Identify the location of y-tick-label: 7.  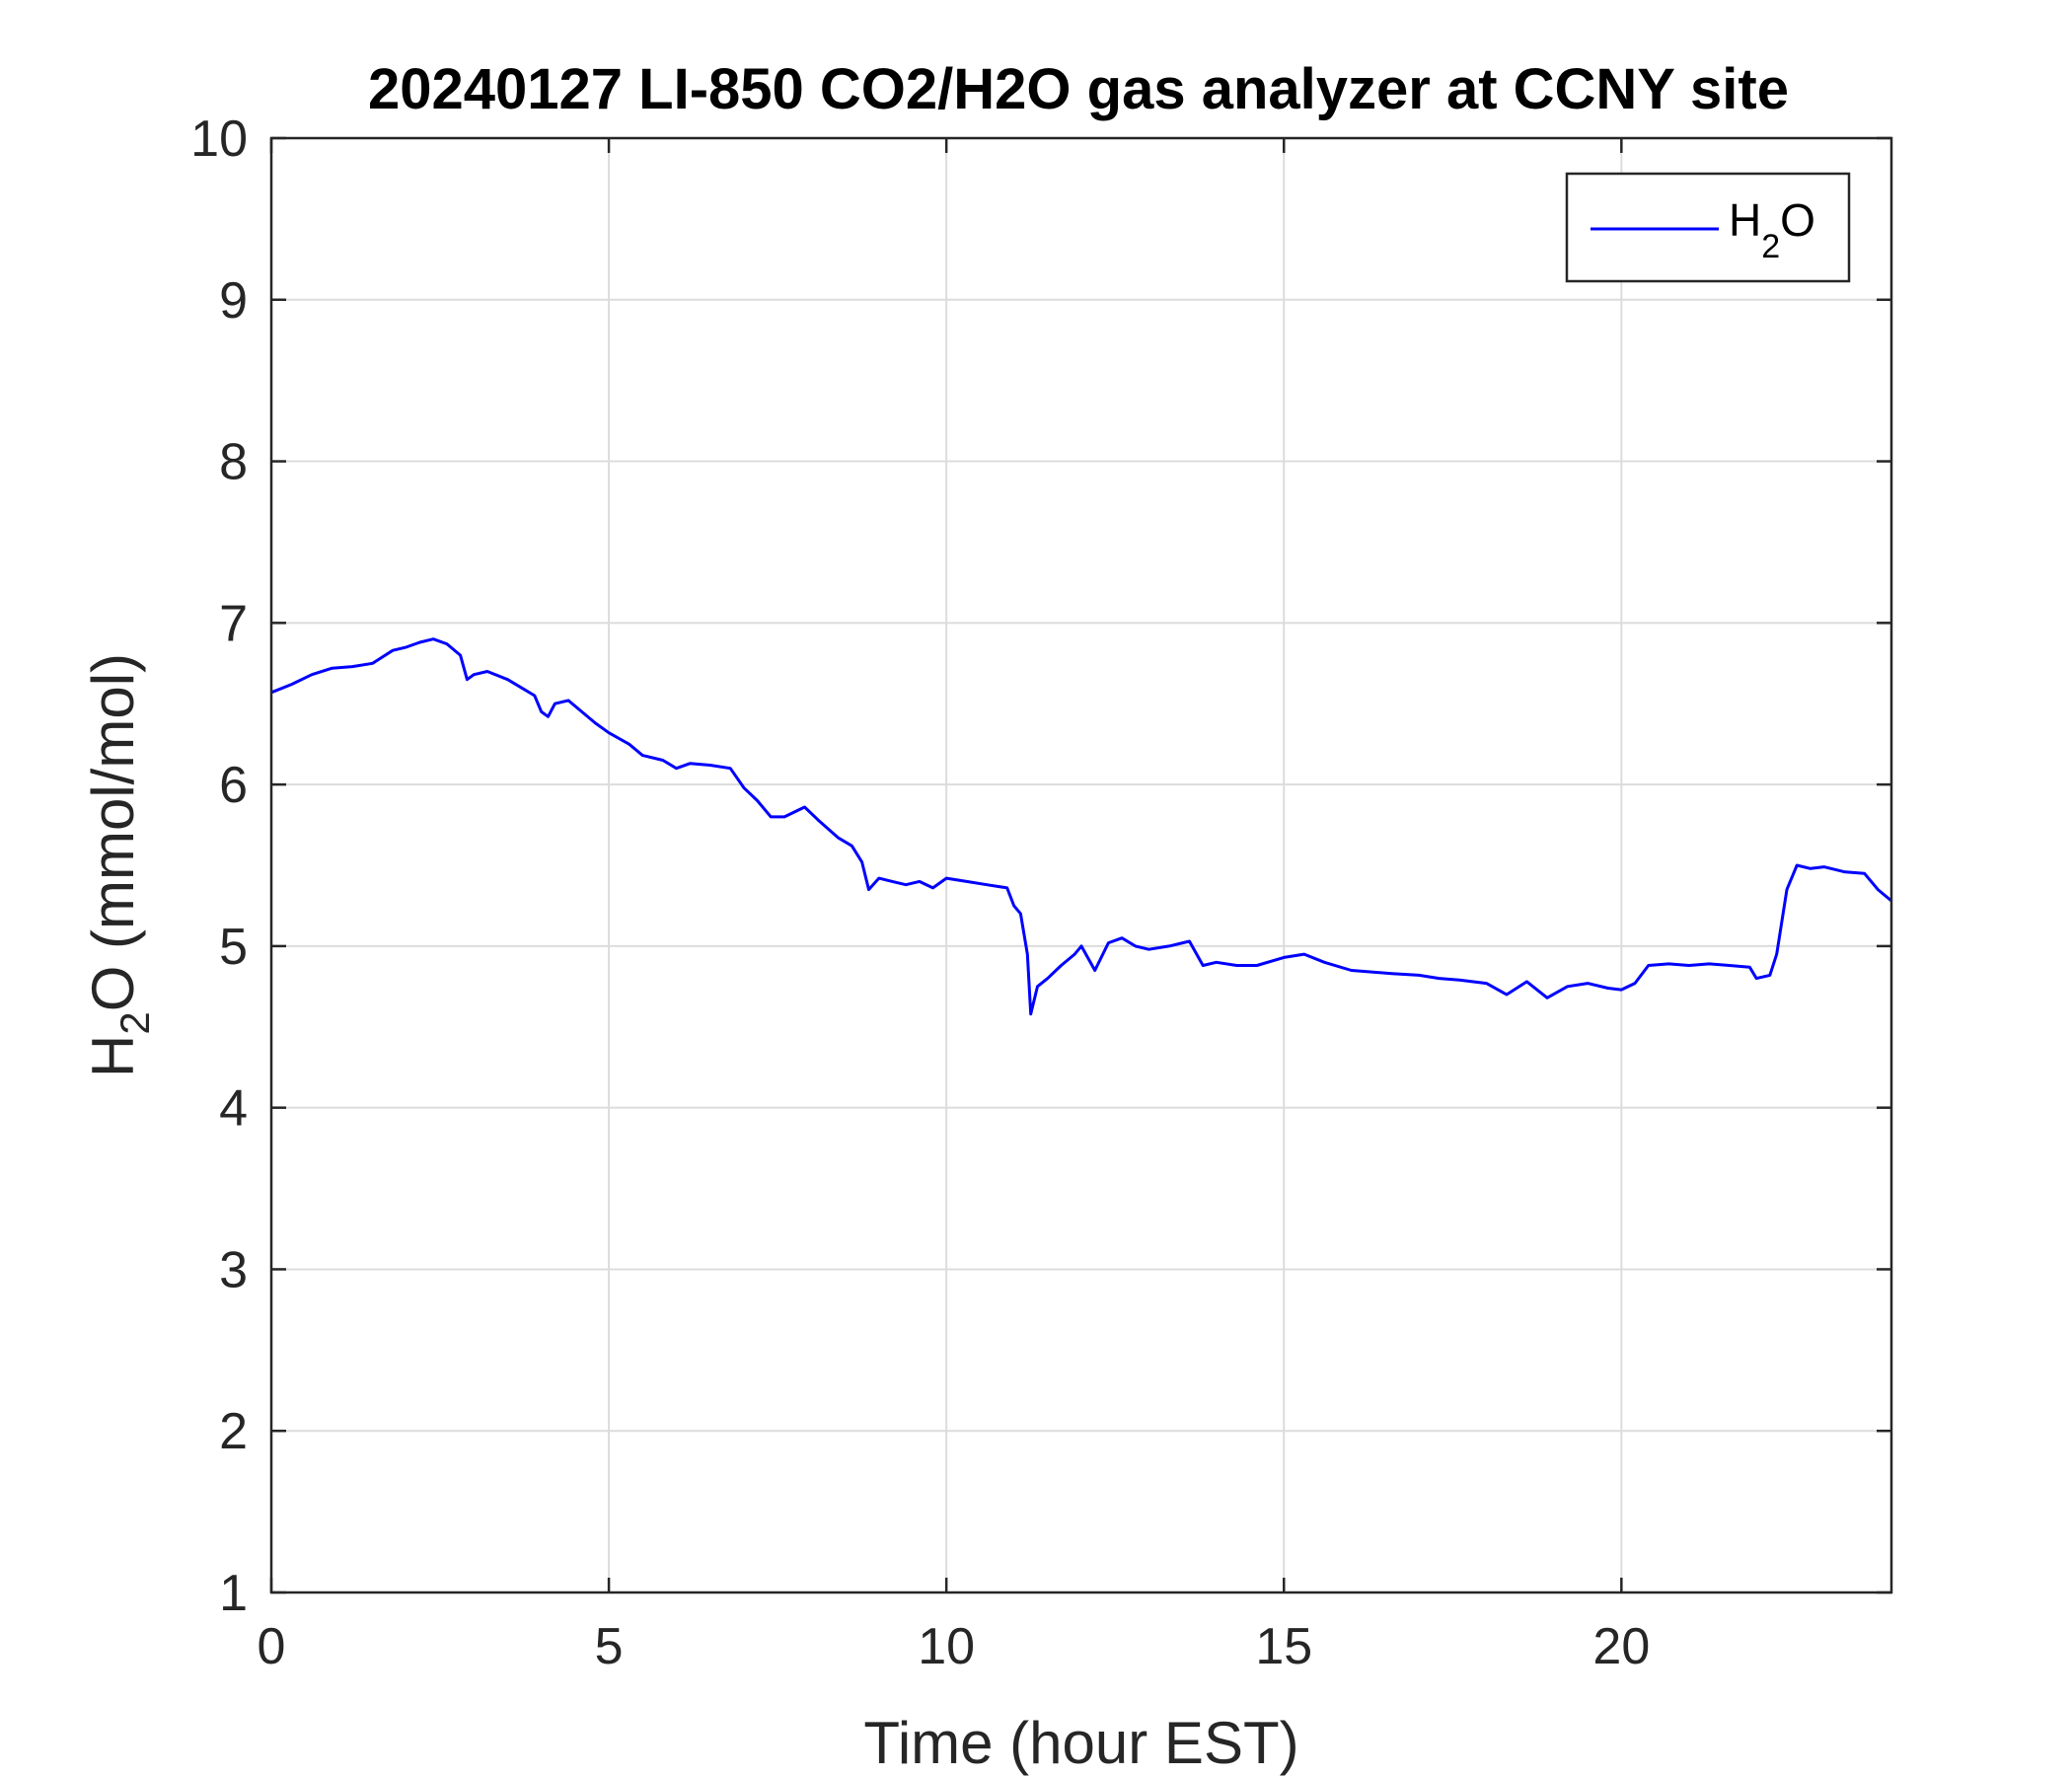
(234, 624).